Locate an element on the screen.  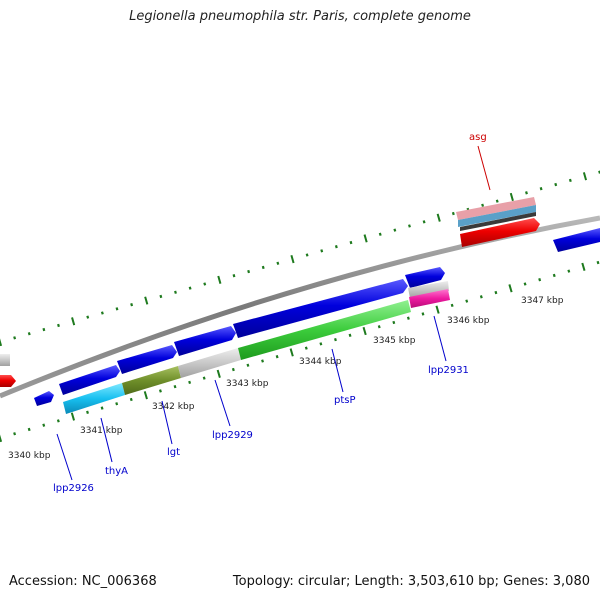
gene-label-lpp2929: lpp2929 is located at coordinates (232, 435).